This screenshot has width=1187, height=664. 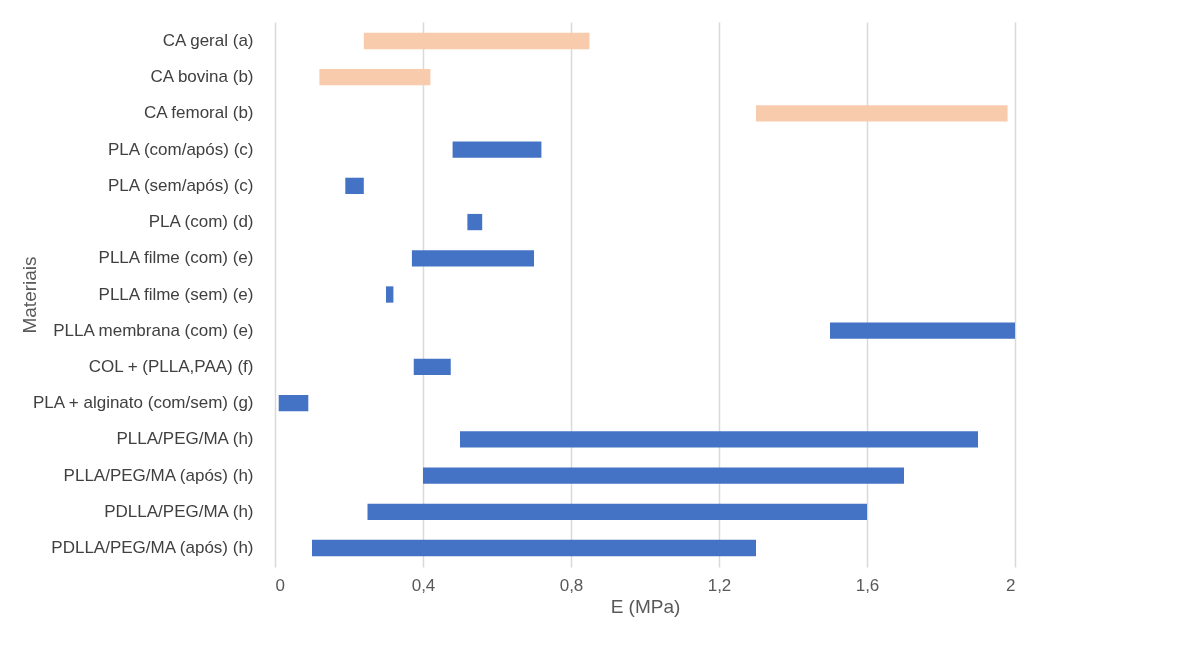 I want to click on y-tick-label: PLA + alginato (com/sem) (g), so click(x=143, y=403).